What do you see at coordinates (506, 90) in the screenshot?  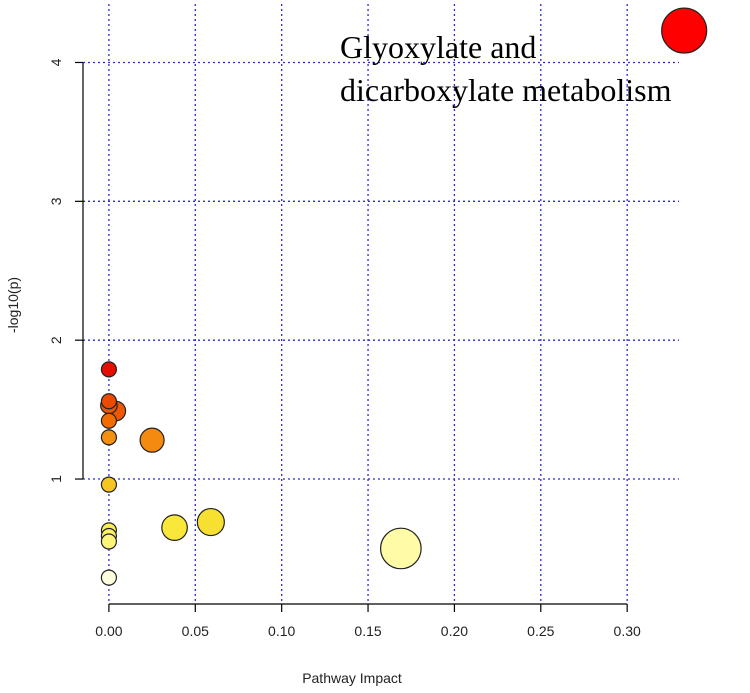 I see `annotation-line-2: dicarboxylate metabolism` at bounding box center [506, 90].